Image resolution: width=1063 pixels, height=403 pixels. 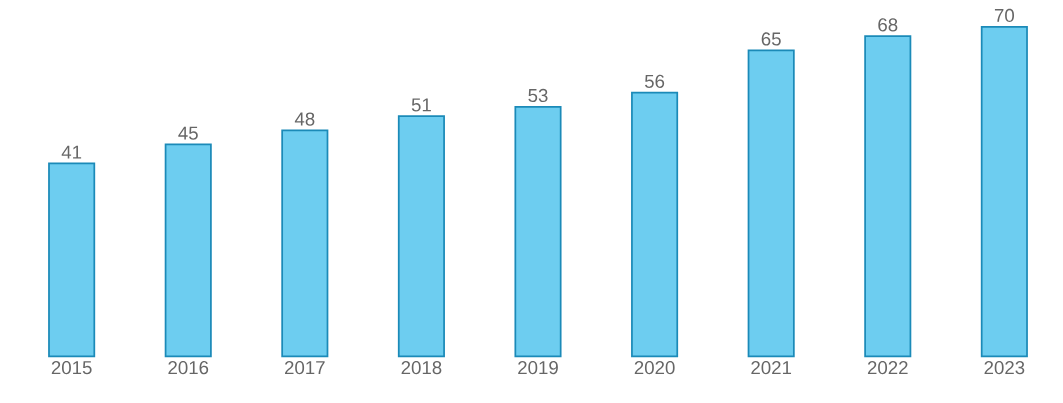 What do you see at coordinates (887, 368) in the screenshot?
I see `x-tick-label: 2022` at bounding box center [887, 368].